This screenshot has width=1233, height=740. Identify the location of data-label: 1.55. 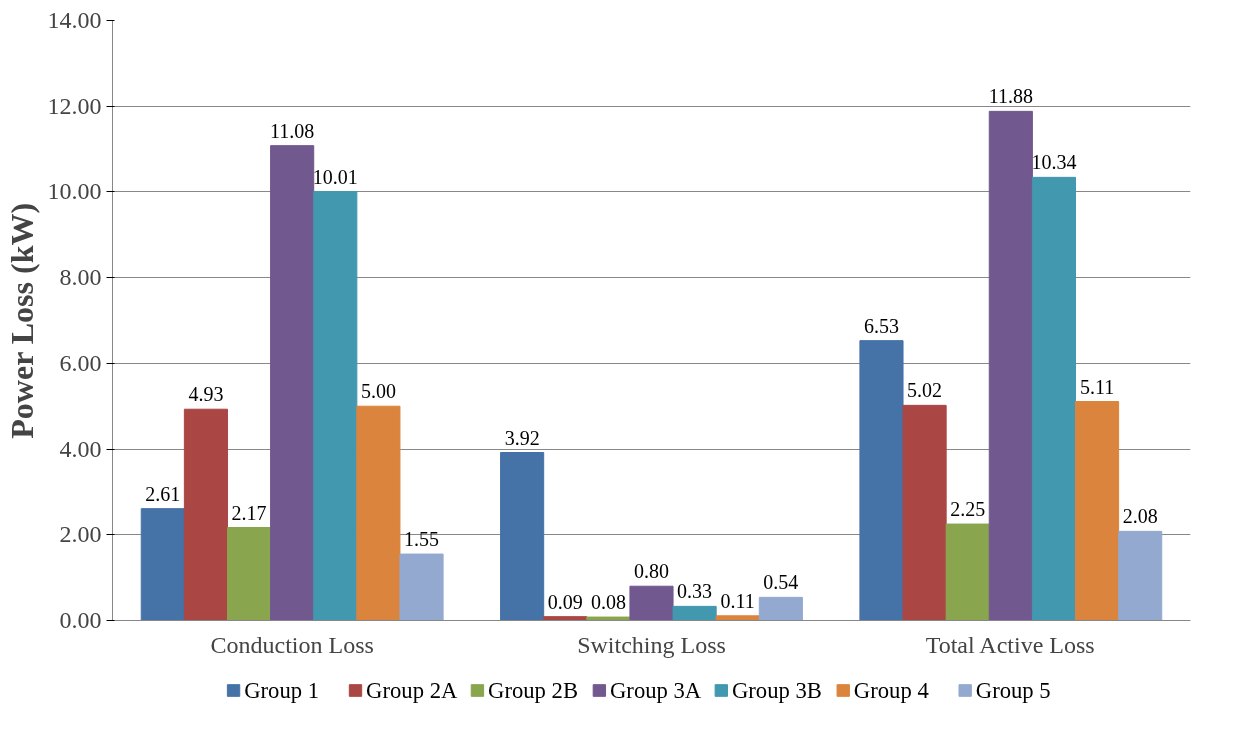
(422, 539).